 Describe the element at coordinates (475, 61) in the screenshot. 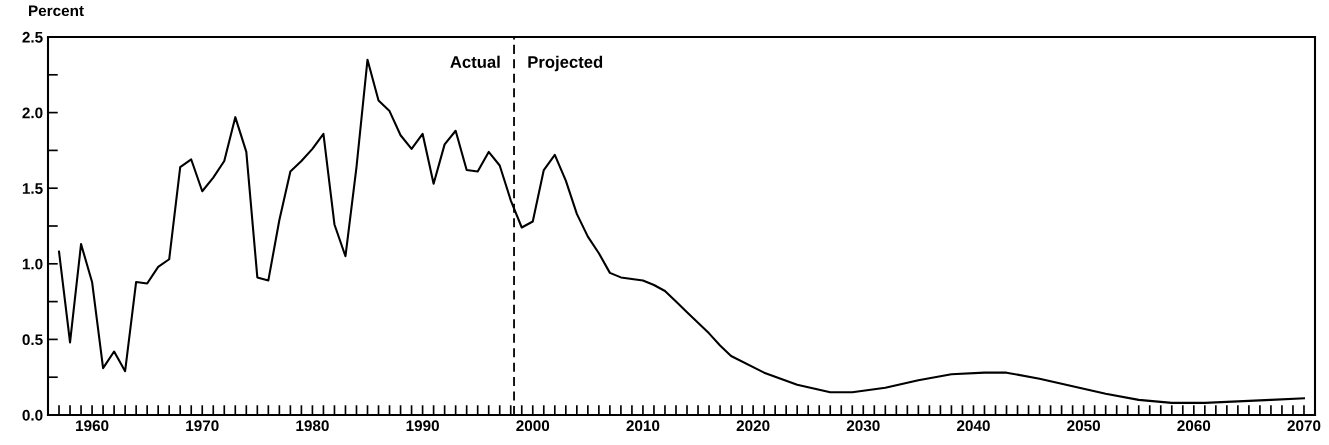

I see `annotation: Actual` at that location.